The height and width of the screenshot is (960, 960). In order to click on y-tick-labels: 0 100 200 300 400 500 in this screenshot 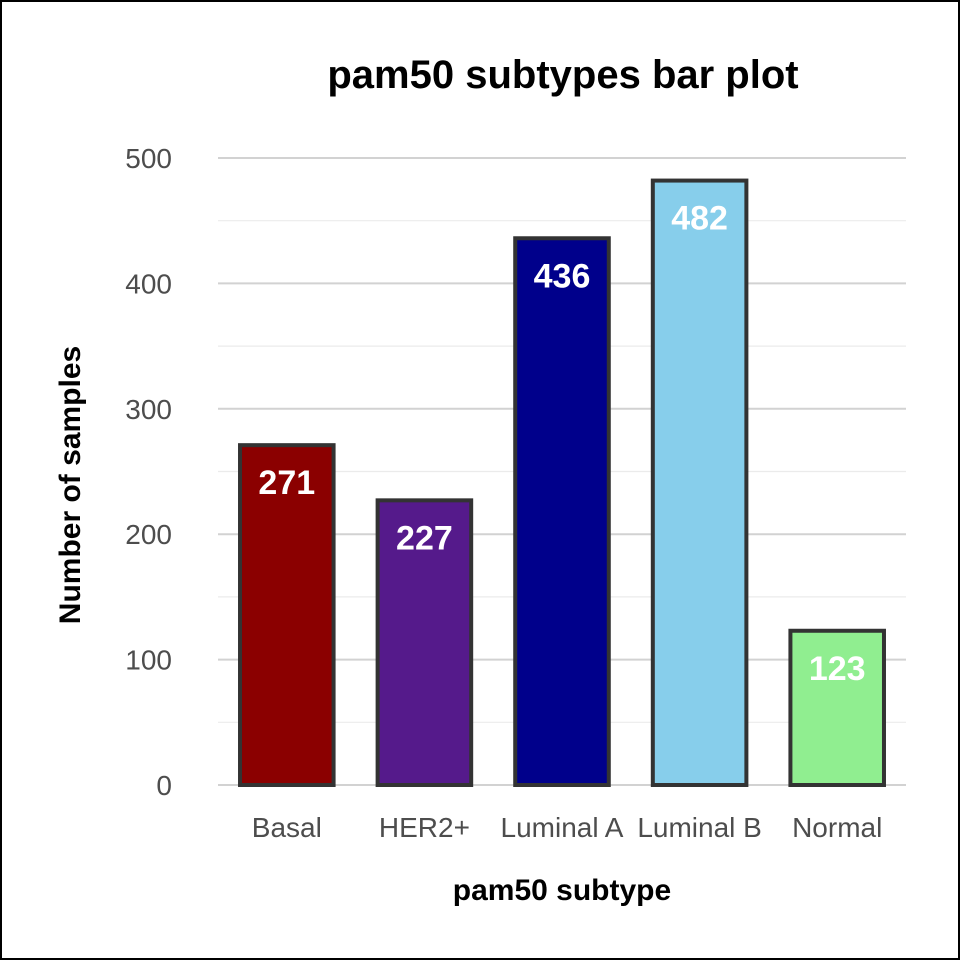, I will do `click(148, 472)`.